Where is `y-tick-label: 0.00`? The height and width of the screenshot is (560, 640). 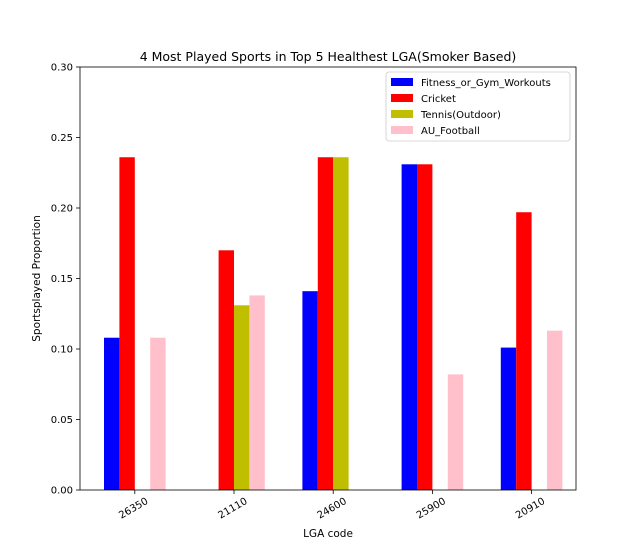
y-tick-label: 0.00 is located at coordinates (62, 491).